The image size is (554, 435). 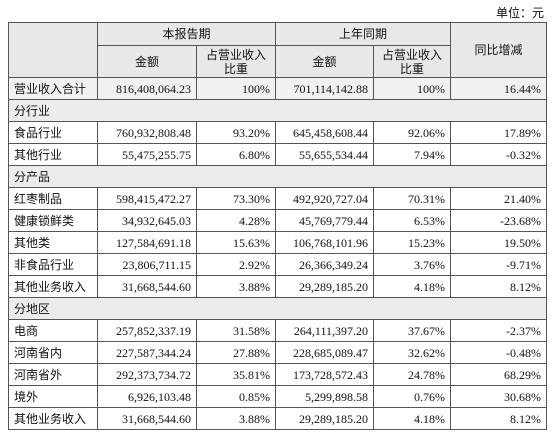 I want to click on value-cell: -0.48%, so click(x=499, y=352).